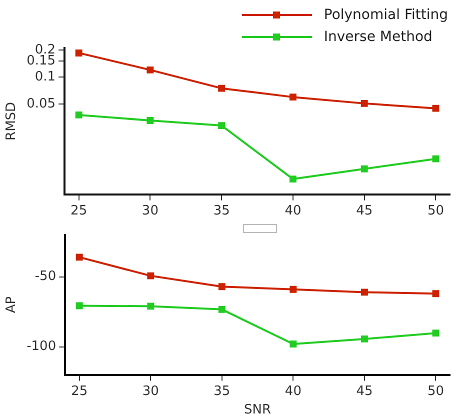 This screenshot has height=418, width=458. I want to click on y-tick-label: 0.05, so click(41, 104).